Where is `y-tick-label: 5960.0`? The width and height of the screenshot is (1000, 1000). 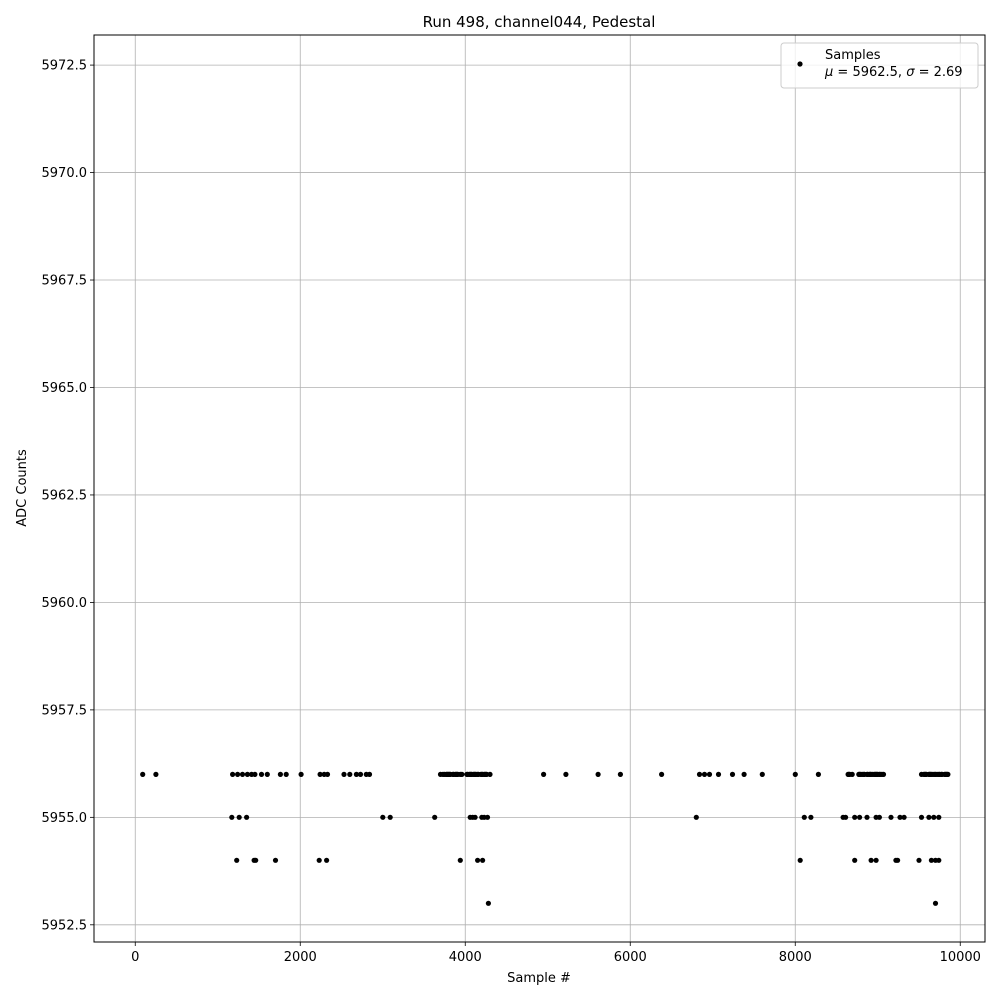
y-tick-label: 5960.0 is located at coordinates (65, 603).